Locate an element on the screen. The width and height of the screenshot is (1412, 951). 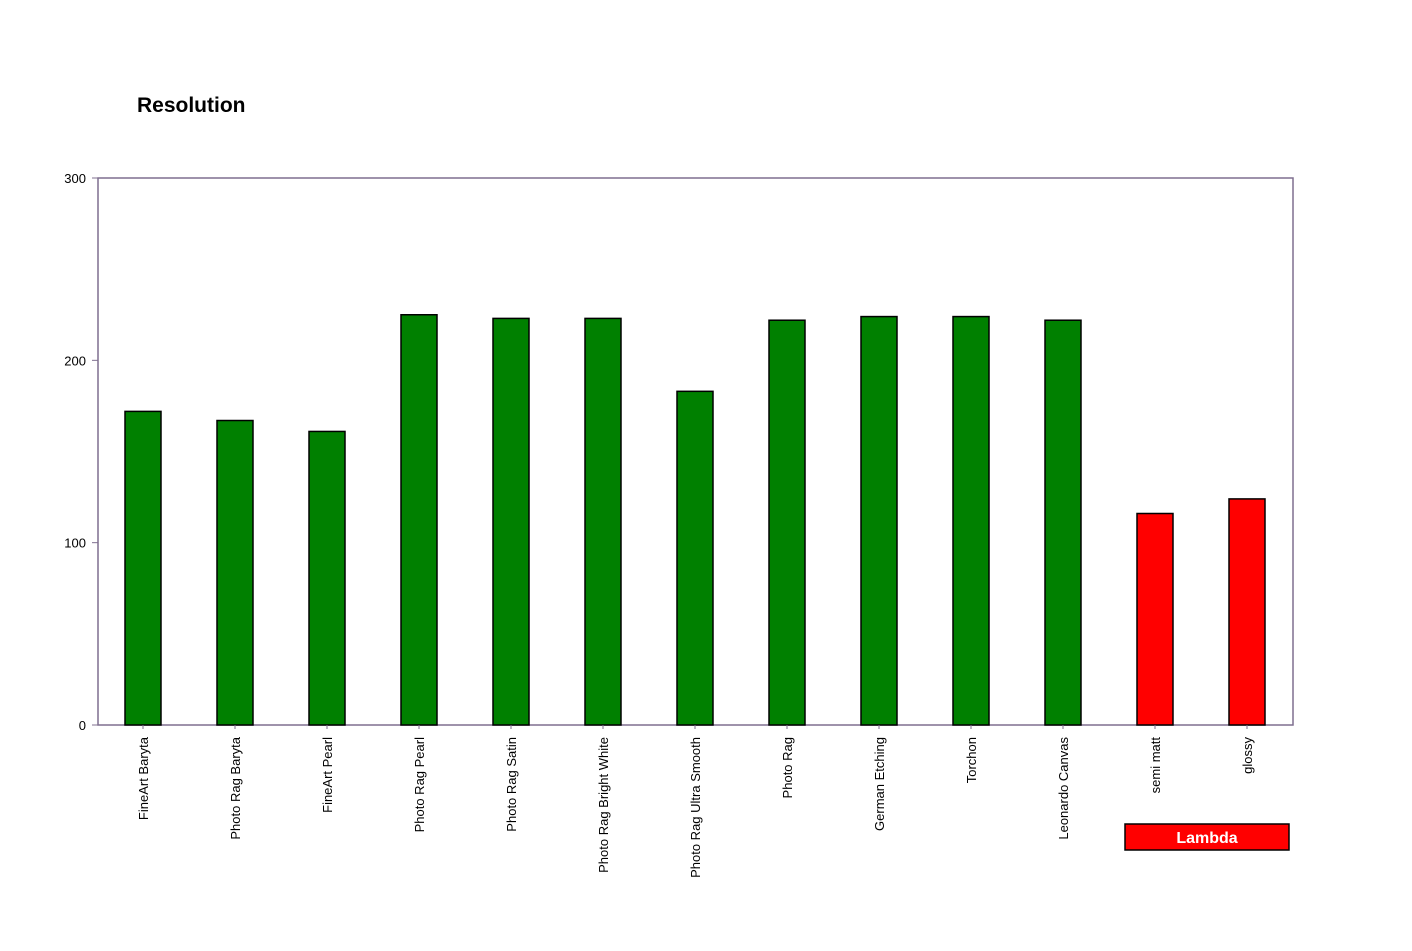
x-tick-label: Photo Rag Satin is located at coordinates (511, 784).